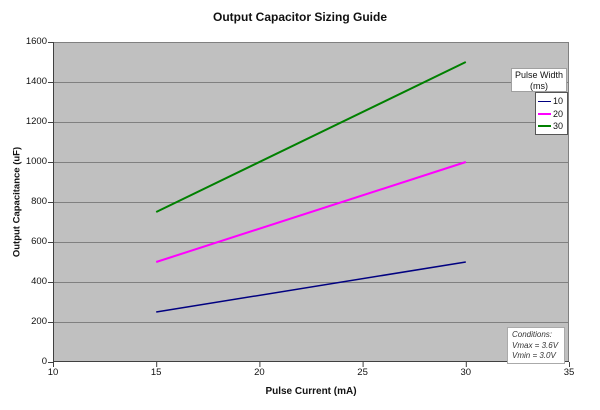 This screenshot has width=600, height=410. I want to click on conditions-line3: Vmin = 3.0V, so click(534, 355).